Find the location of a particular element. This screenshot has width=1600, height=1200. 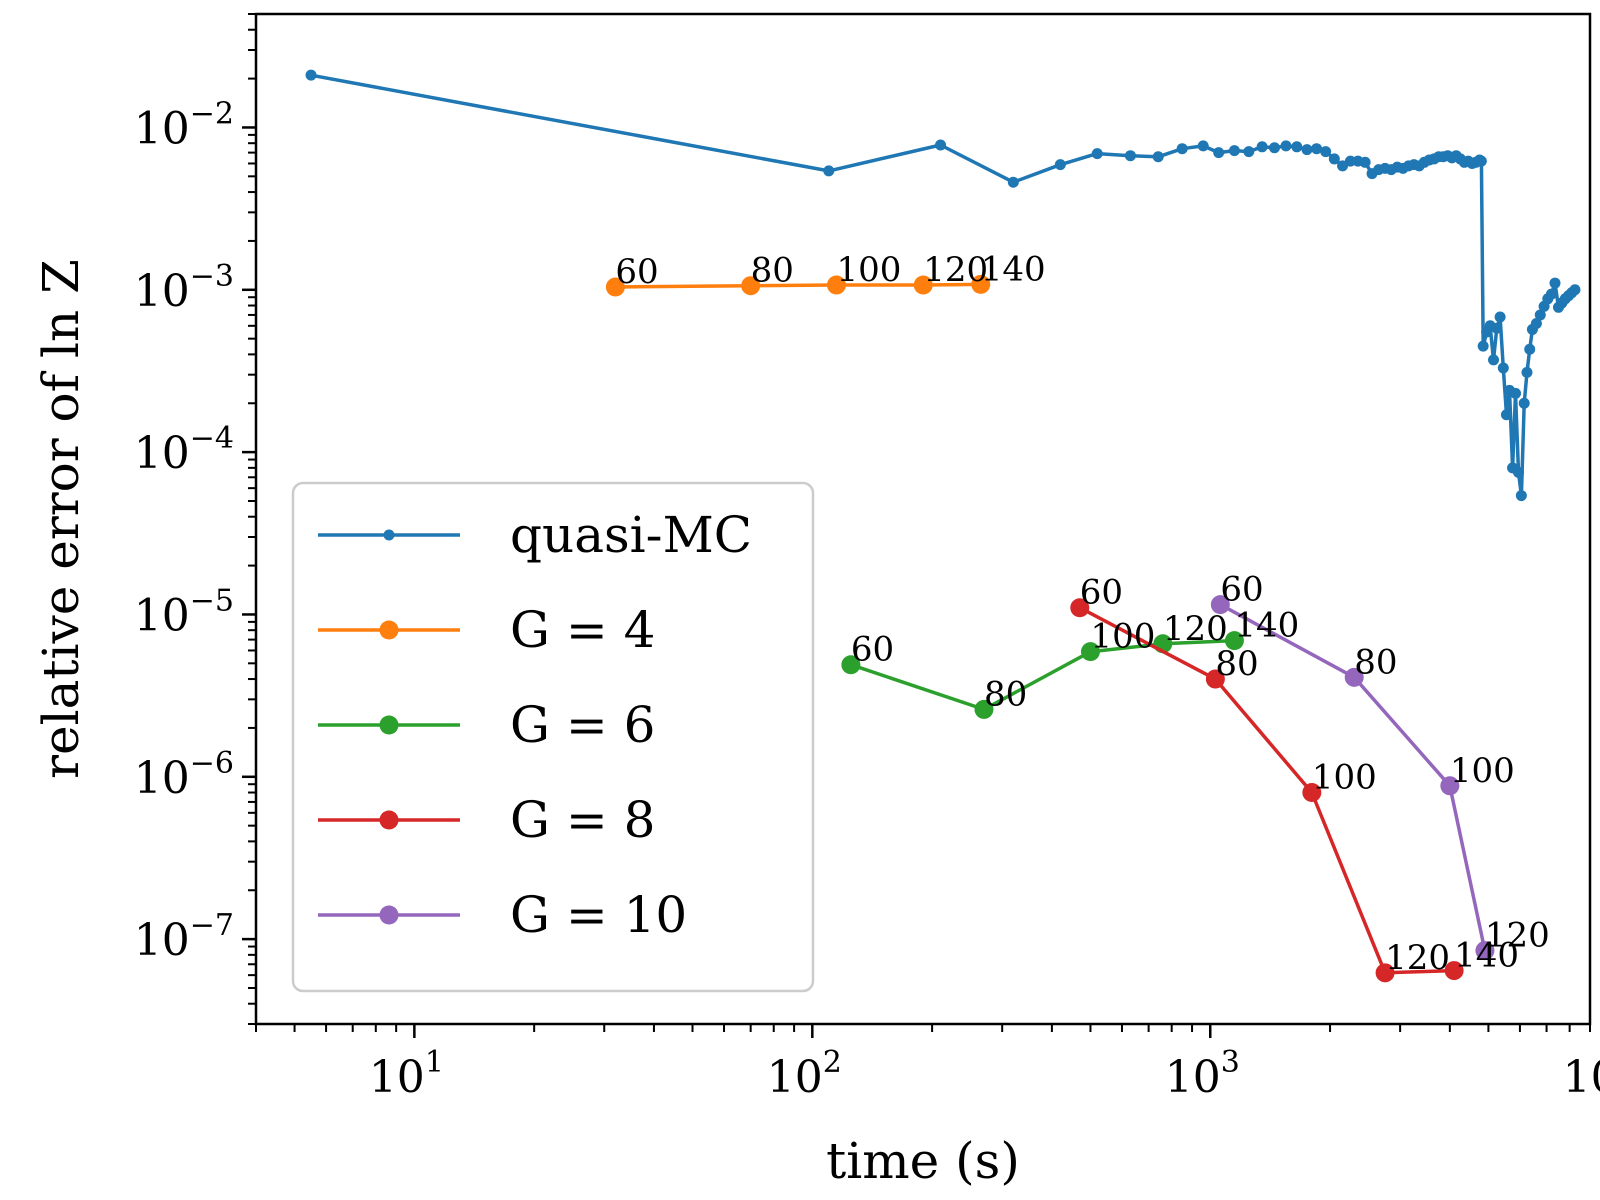

y-tick-label: 10⁻⁷ is located at coordinates (184, 937).